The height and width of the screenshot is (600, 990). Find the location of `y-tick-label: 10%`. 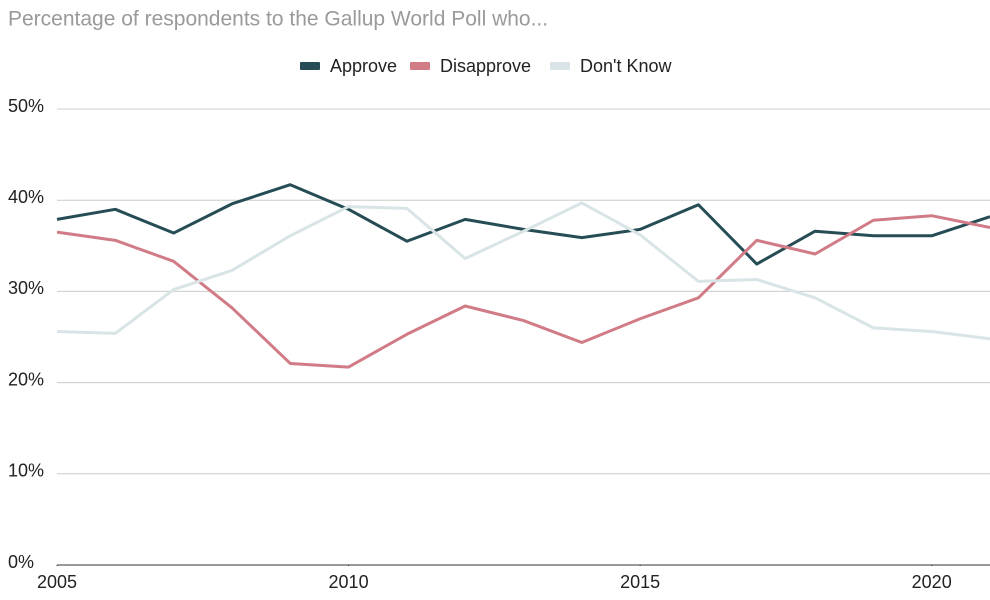

y-tick-label: 10% is located at coordinates (26, 471).